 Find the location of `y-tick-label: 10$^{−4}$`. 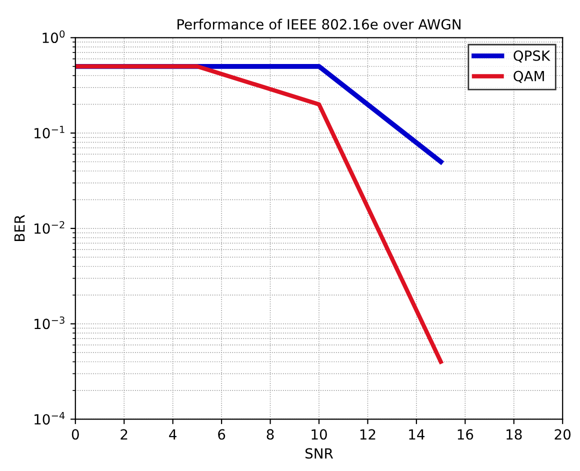

y-tick-label: 10$^{−4}$ is located at coordinates (49, 418).